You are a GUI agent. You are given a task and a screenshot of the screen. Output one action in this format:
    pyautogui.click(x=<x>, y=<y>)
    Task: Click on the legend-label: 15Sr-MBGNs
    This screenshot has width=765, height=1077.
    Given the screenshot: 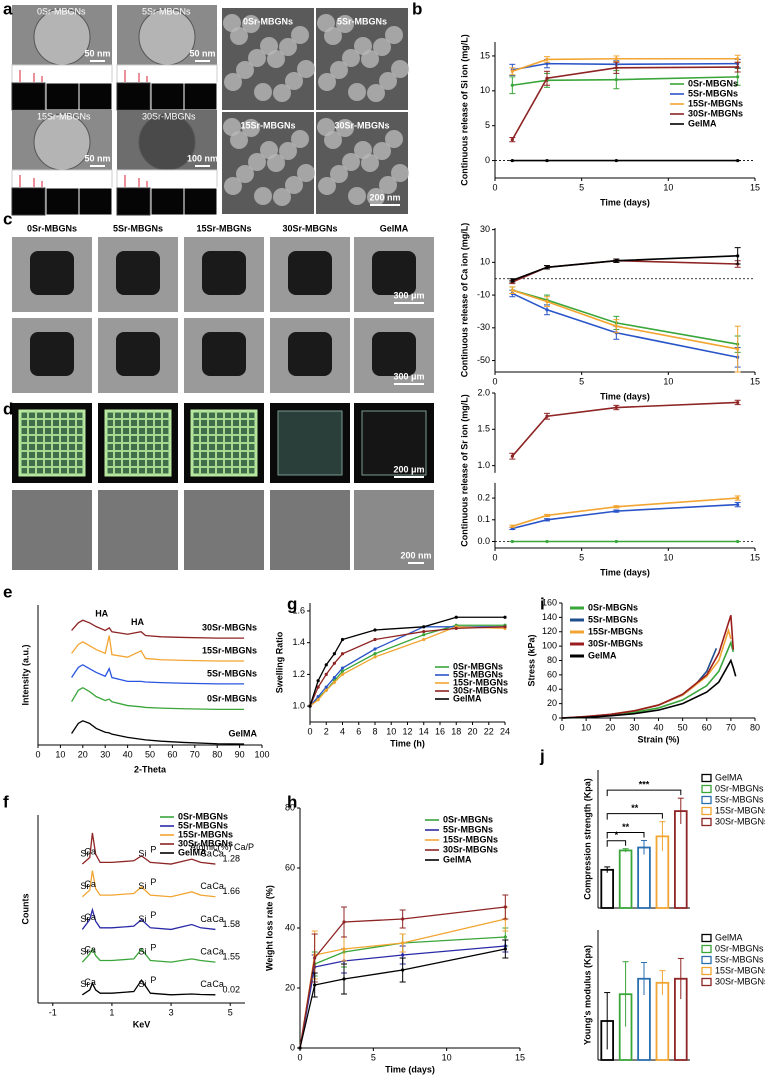 What is the action you would take?
    pyautogui.click(x=480, y=682)
    